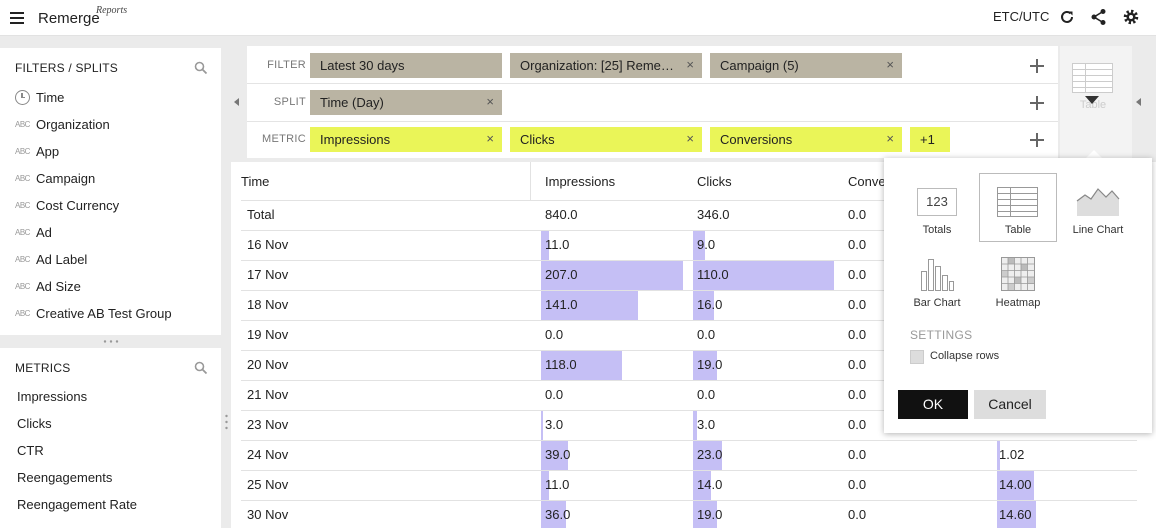 The width and height of the screenshot is (1156, 528). I want to click on filter-chip-campaign: Campaign (5) ×, so click(806, 65).